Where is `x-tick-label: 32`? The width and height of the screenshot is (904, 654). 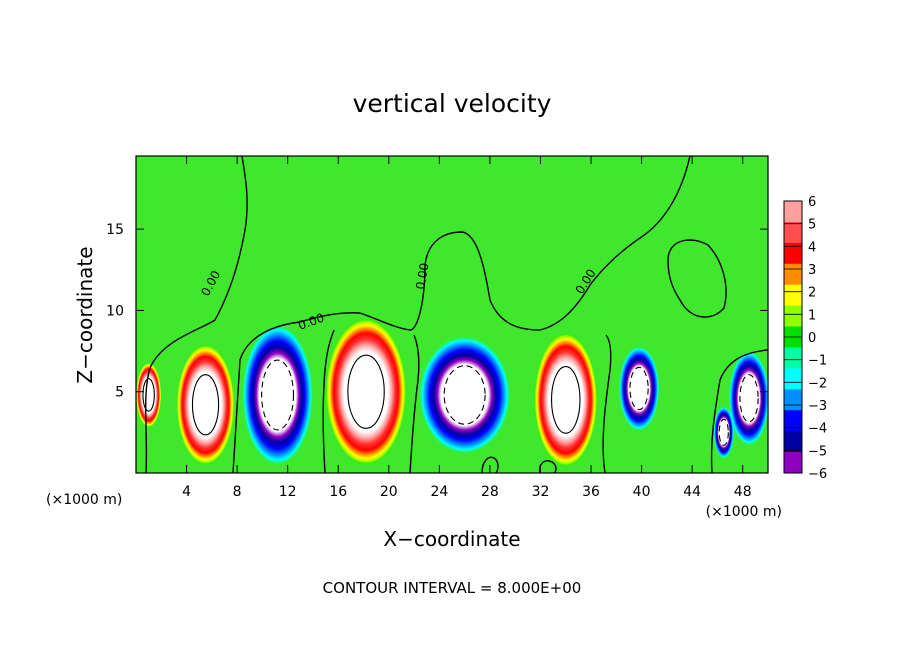
x-tick-label: 32 is located at coordinates (541, 492).